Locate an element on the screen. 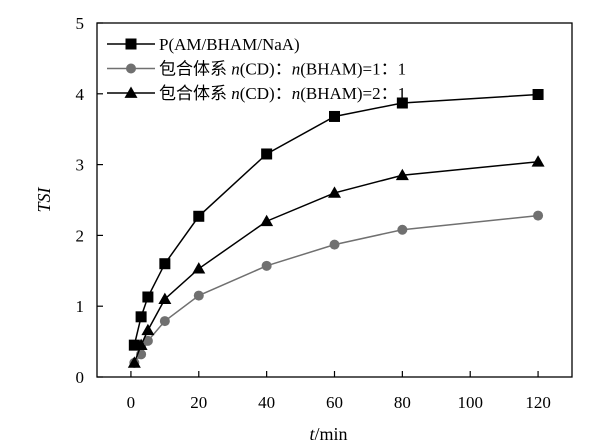 This screenshot has height=446, width=607. x-axis-title-var: t is located at coordinates (312, 434).